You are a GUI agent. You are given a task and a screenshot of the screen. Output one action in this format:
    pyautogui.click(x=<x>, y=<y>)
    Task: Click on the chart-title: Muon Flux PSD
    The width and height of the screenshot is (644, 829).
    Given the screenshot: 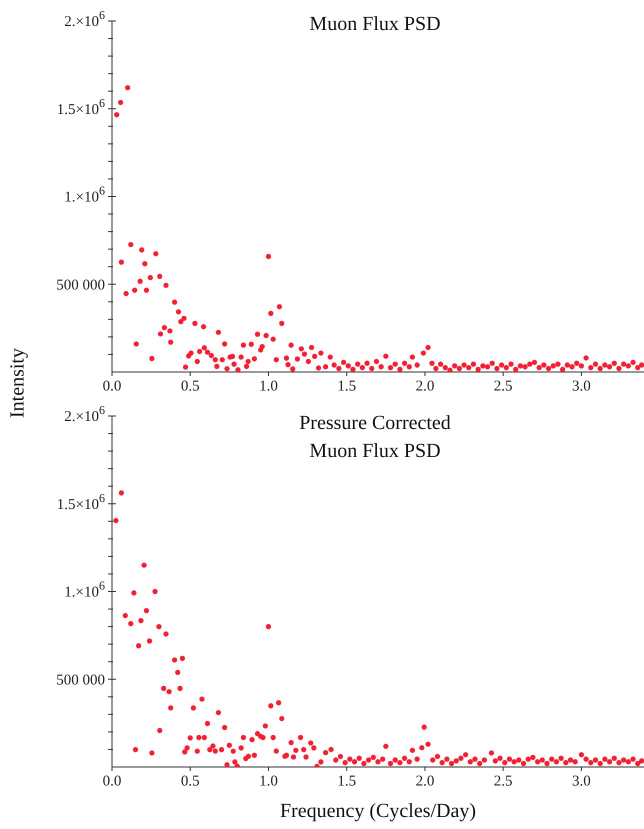 What is the action you would take?
    pyautogui.click(x=375, y=24)
    